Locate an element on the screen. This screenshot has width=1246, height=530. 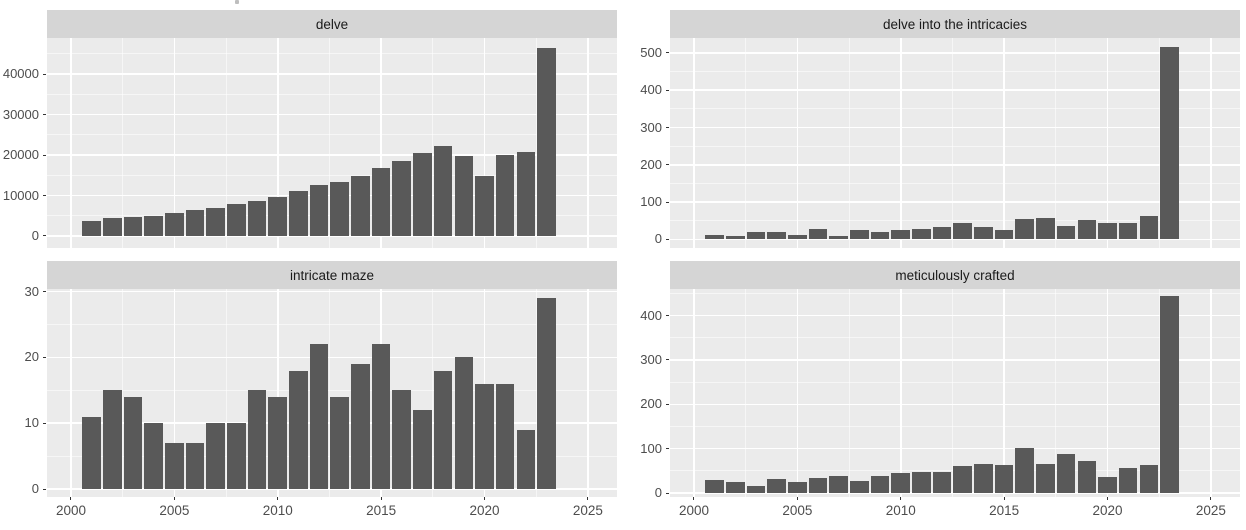
y-tick-label: 20000 is located at coordinates (20, 154).